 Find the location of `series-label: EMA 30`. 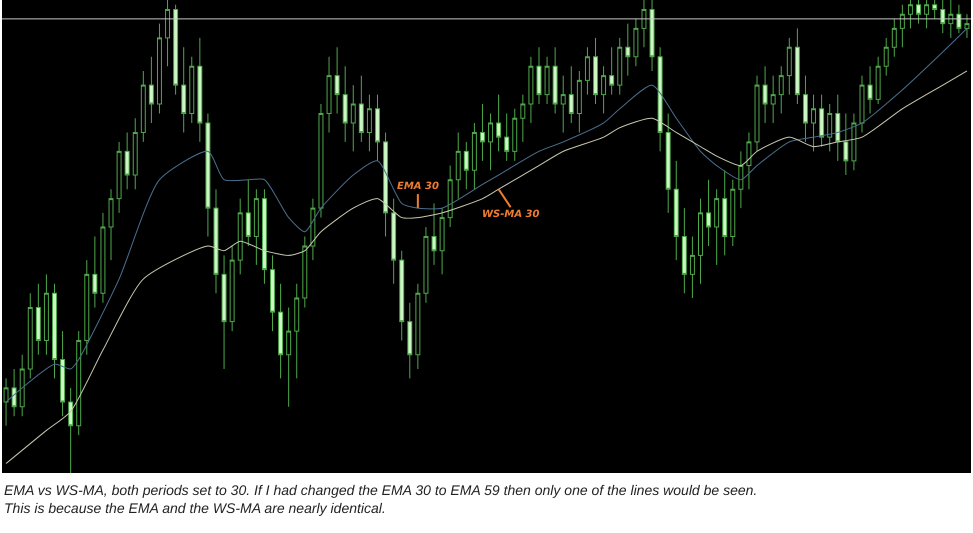

series-label: EMA 30 is located at coordinates (418, 186).